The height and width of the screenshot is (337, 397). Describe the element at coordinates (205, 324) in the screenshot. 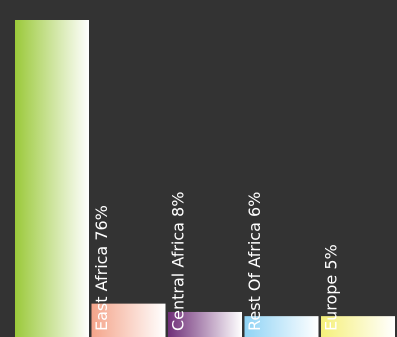

I see `bar-rest-of-africa` at that location.